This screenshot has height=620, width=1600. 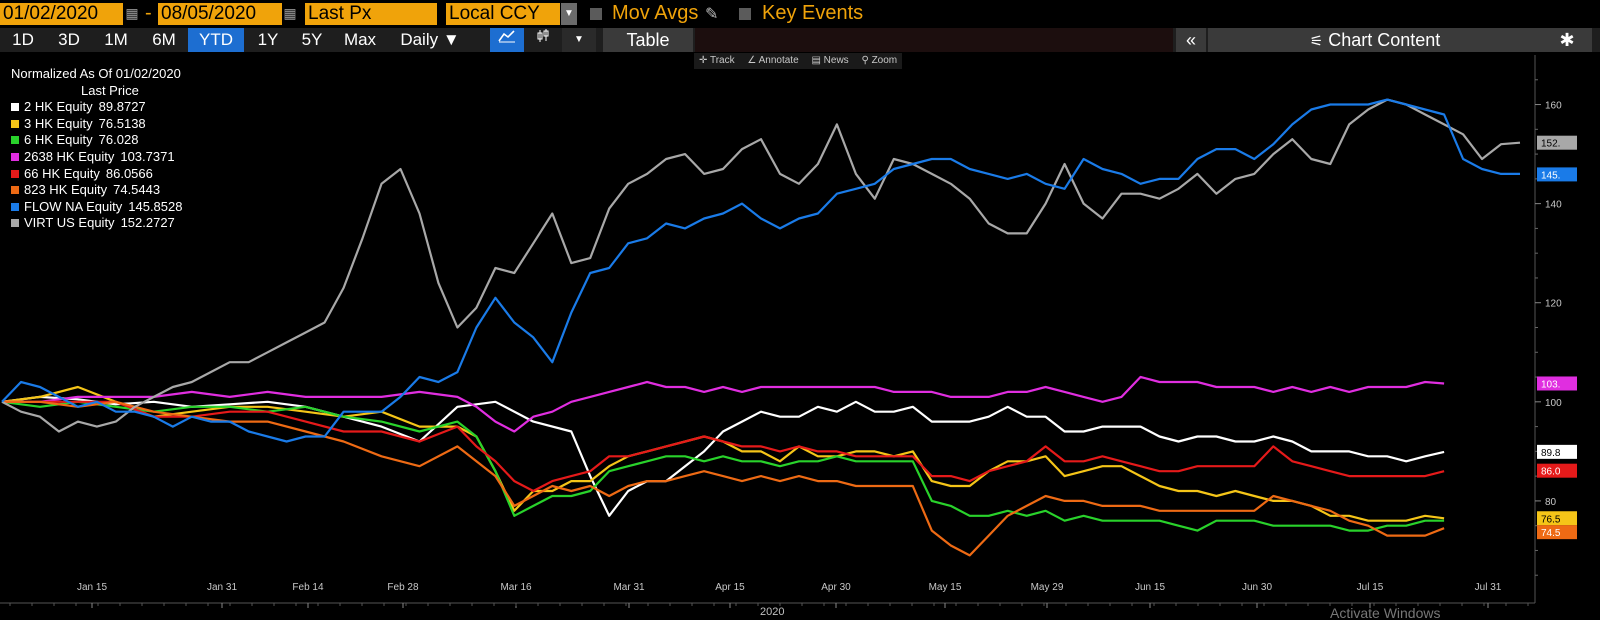 What do you see at coordinates (1370, 587) in the screenshot?
I see `x-tick-label: Jul 15` at bounding box center [1370, 587].